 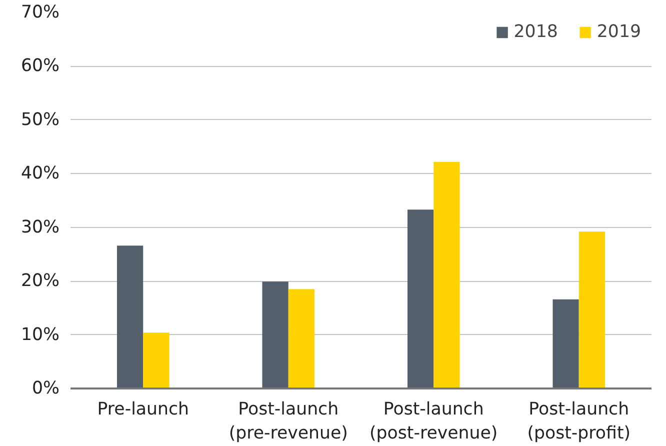 I want to click on x-tick-label: Post-launch (post-profit), so click(x=578, y=422).